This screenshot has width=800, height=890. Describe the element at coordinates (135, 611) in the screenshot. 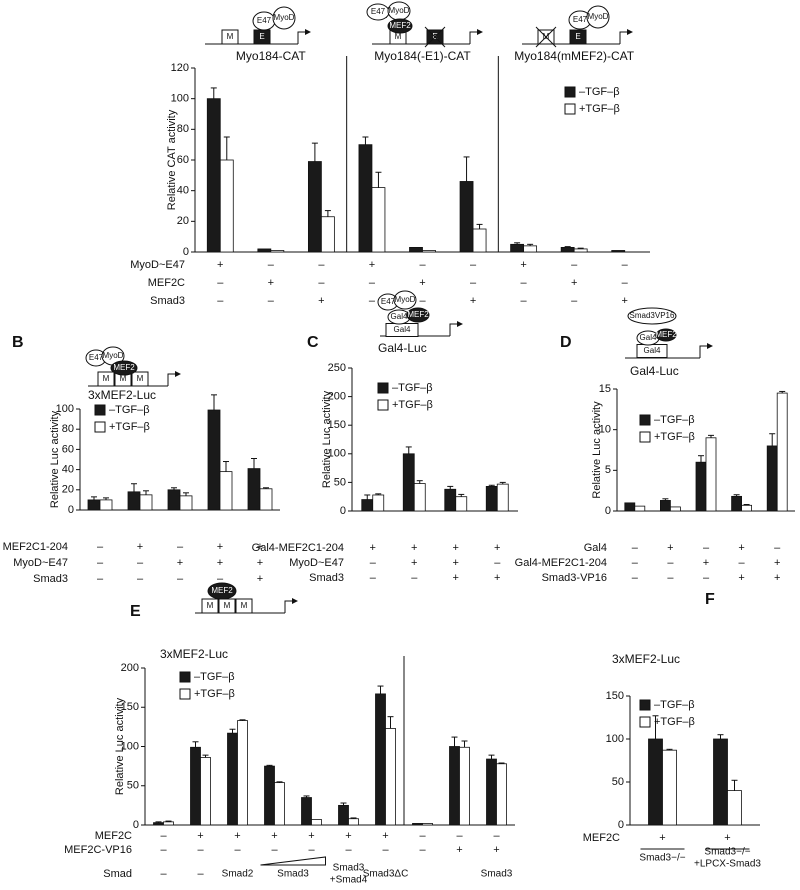

I see `panel-letter: E` at that location.